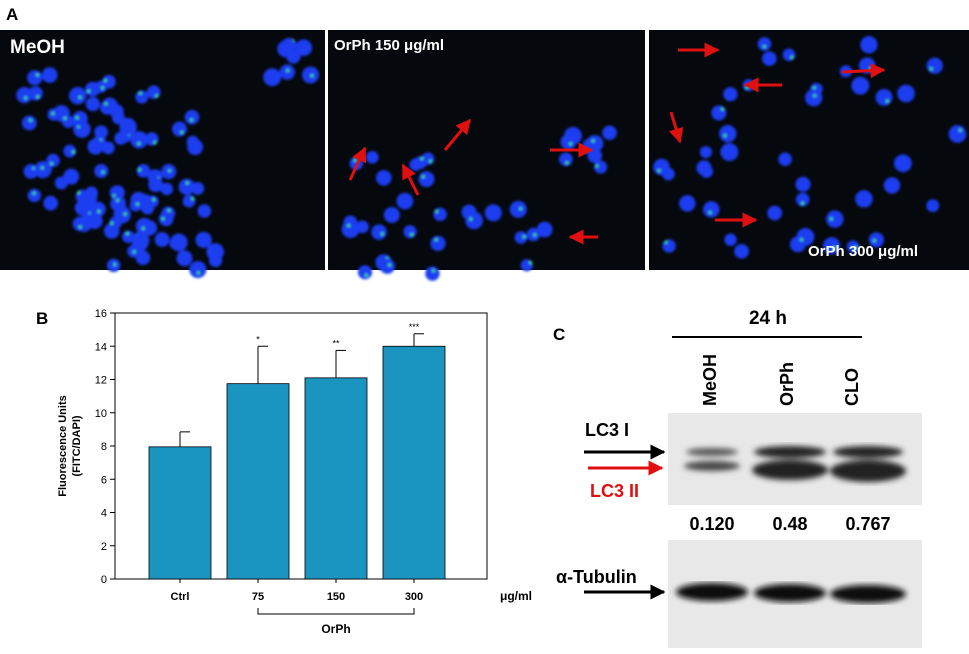  Describe the element at coordinates (414, 327) in the screenshot. I see `significance: ***` at that location.